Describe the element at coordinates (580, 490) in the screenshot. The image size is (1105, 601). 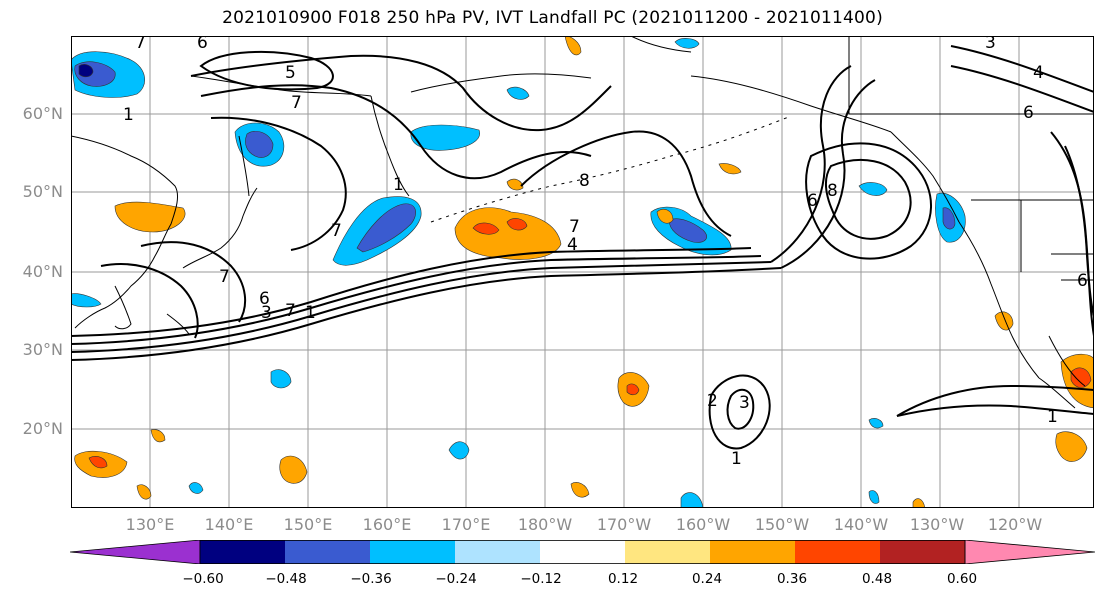
I see `pos-anomaly-n2` at that location.